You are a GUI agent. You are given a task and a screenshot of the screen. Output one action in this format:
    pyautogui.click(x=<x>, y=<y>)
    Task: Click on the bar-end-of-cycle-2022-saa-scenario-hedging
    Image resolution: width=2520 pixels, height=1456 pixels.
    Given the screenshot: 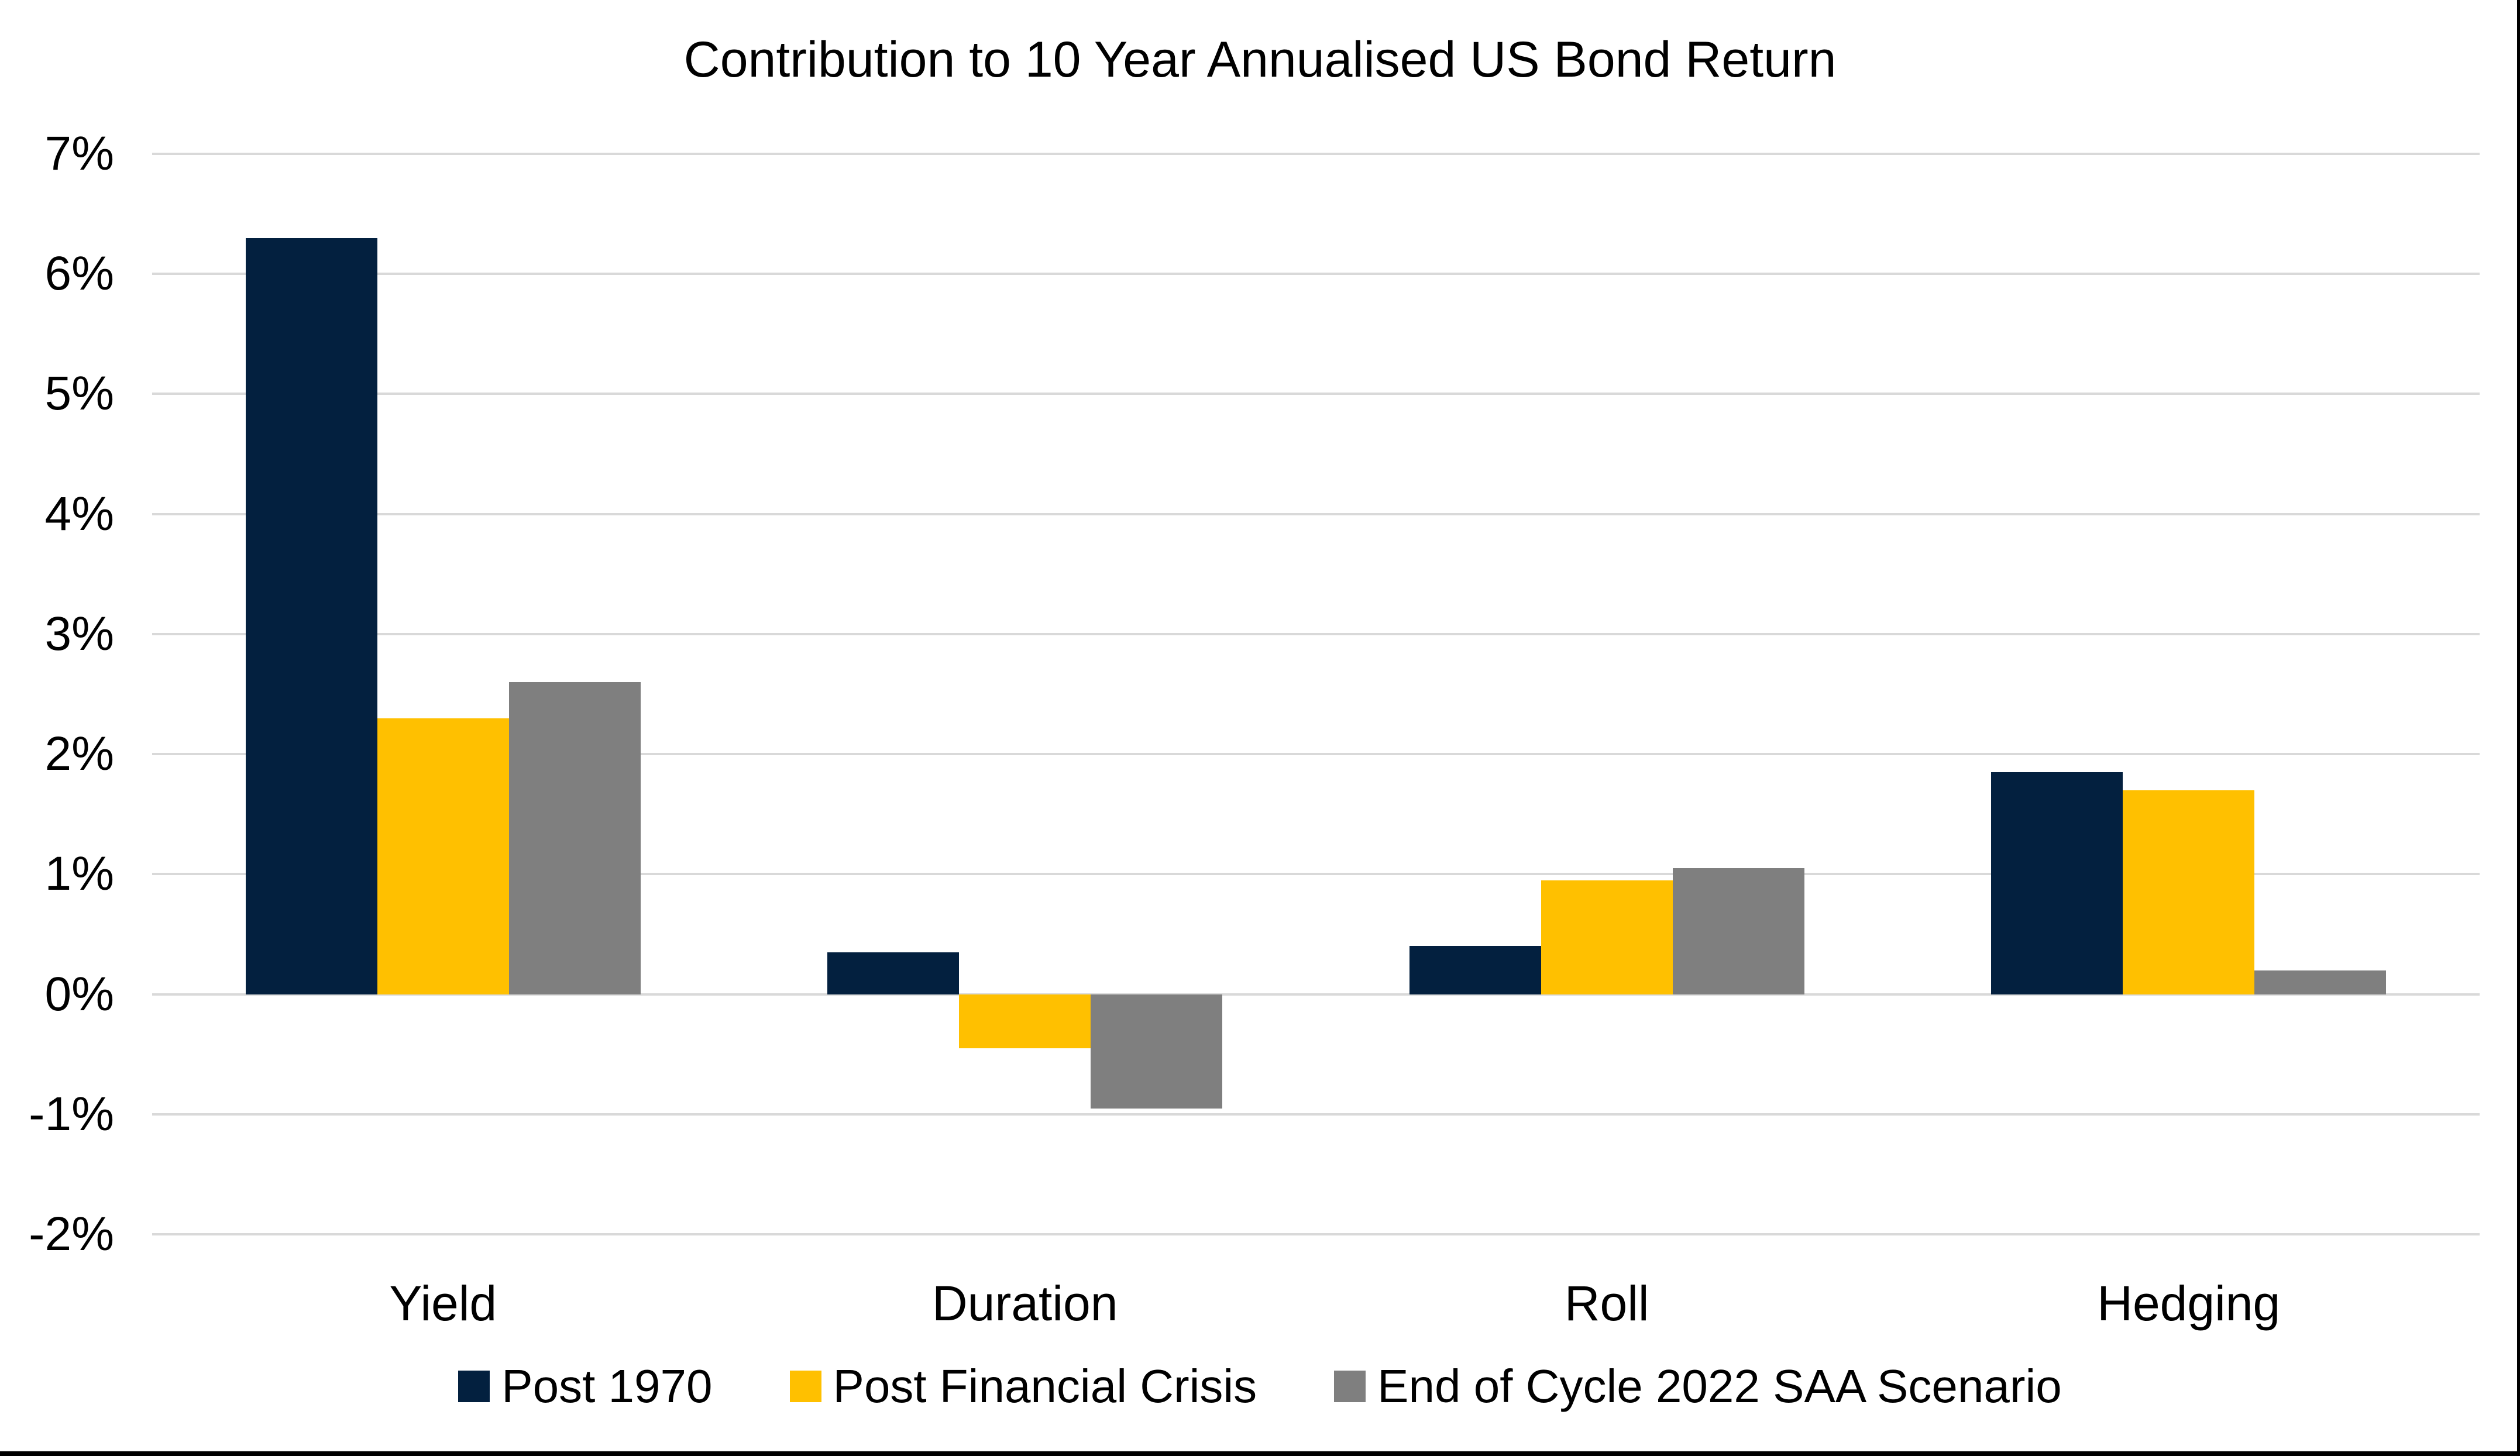 What is the action you would take?
    pyautogui.click(x=2320, y=982)
    